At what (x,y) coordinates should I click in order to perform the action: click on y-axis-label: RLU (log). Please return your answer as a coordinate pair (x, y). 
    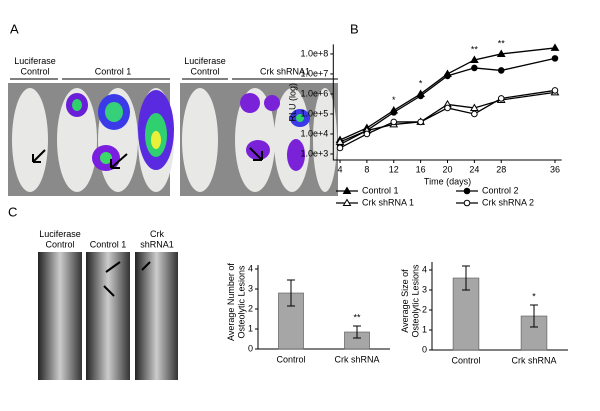
    Looking at the image, I should click on (293, 102).